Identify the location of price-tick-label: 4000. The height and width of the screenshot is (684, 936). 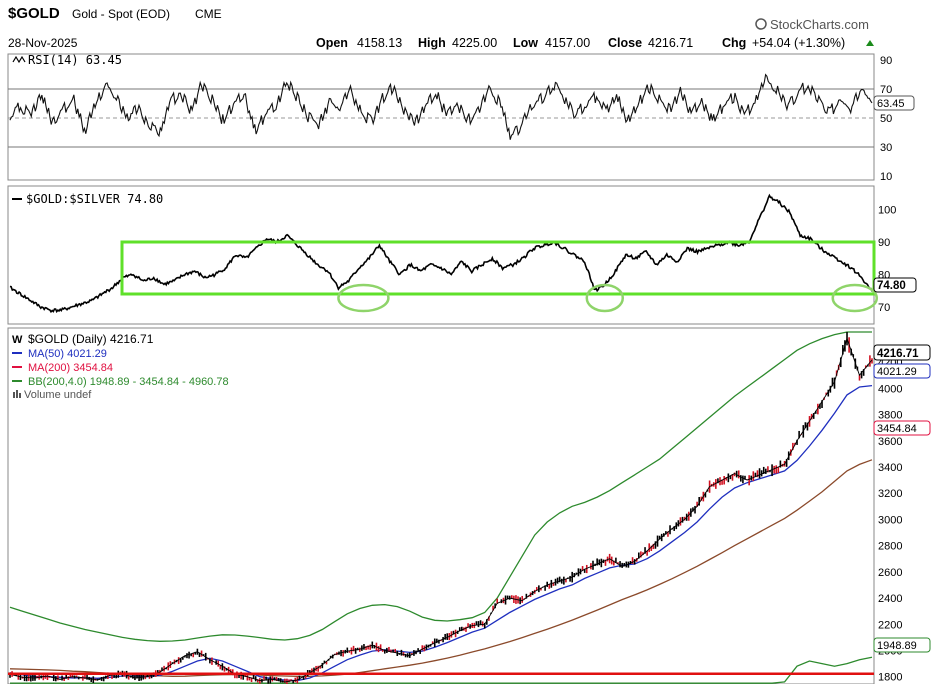
(890, 389).